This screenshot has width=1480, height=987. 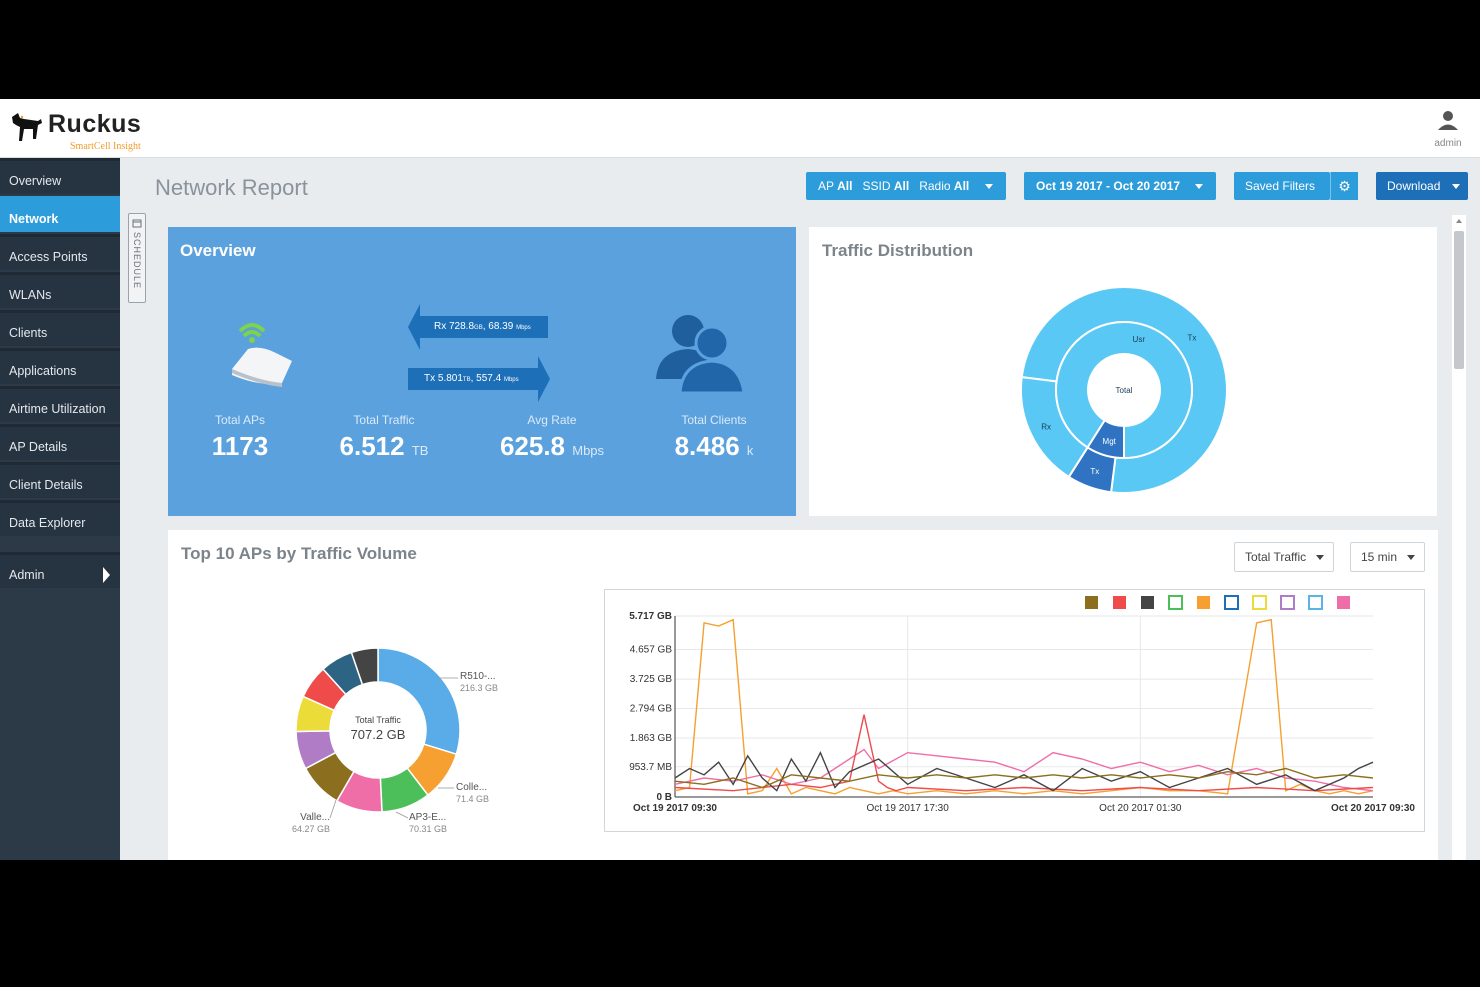 What do you see at coordinates (498, 326) in the screenshot?
I see `rx-rate: , 68.39` at bounding box center [498, 326].